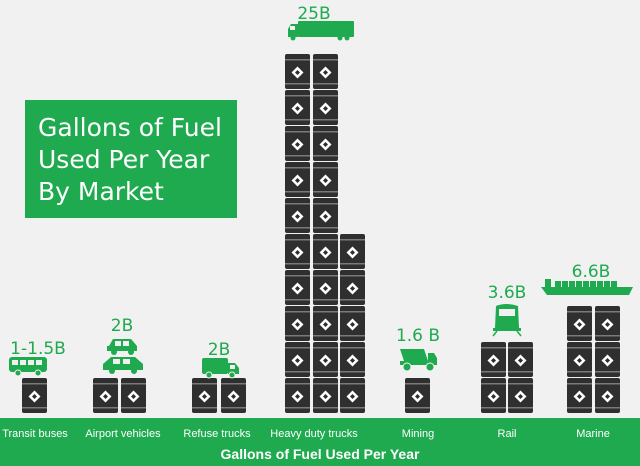  I want to click on chart-title-box: Gallons of Fuel Used Per Year By Market, so click(131, 159).